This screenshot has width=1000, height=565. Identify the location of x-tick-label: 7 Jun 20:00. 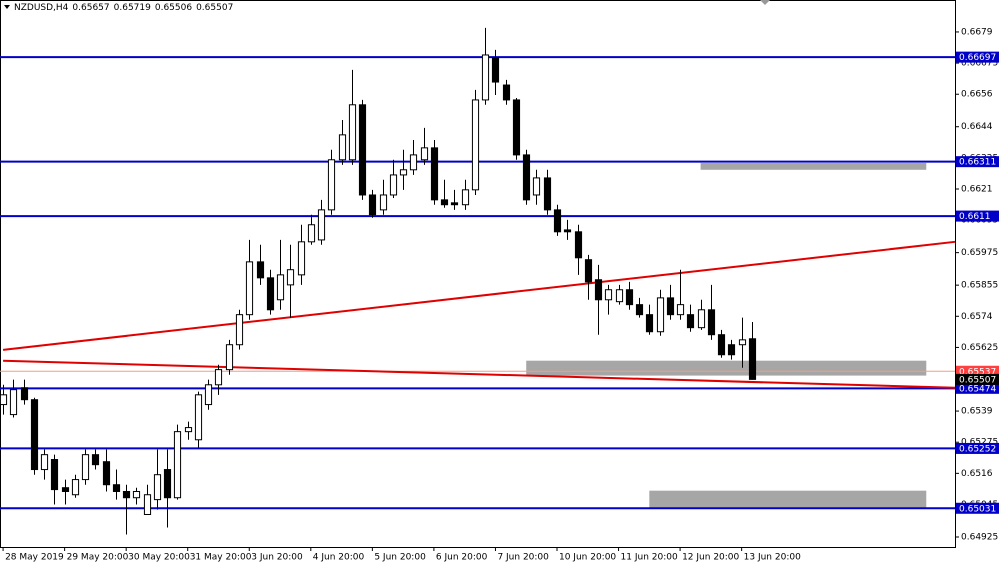
(523, 558).